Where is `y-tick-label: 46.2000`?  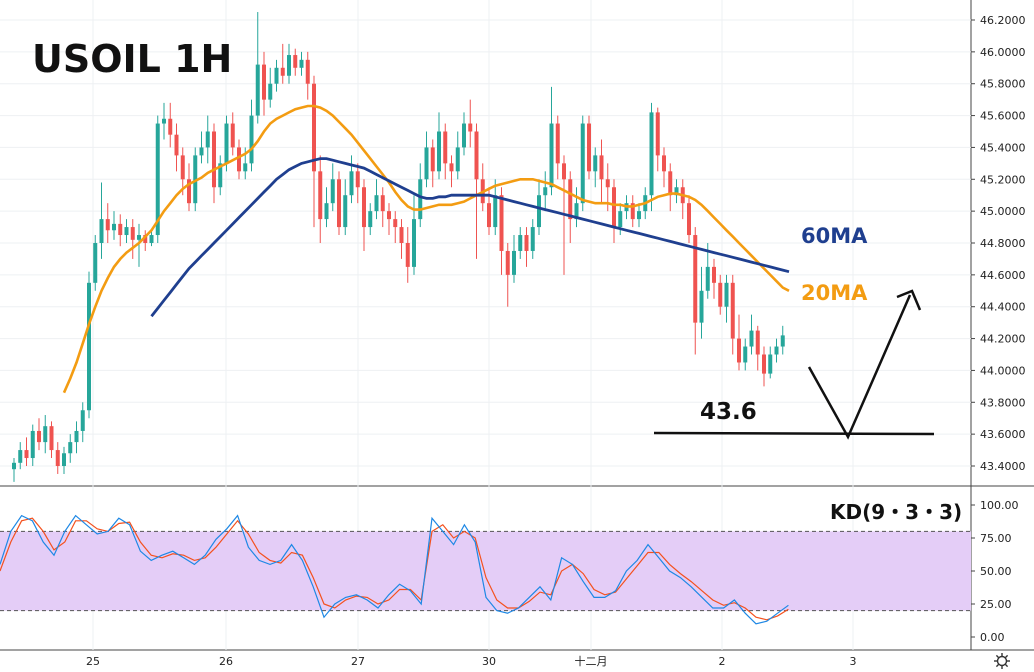 y-tick-label: 46.2000 is located at coordinates (1003, 20).